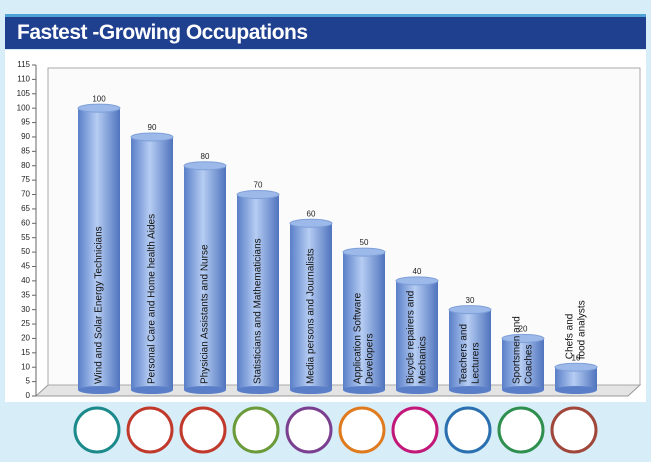 The image size is (651, 462). I want to click on y-tick-label: 80, so click(25, 165).